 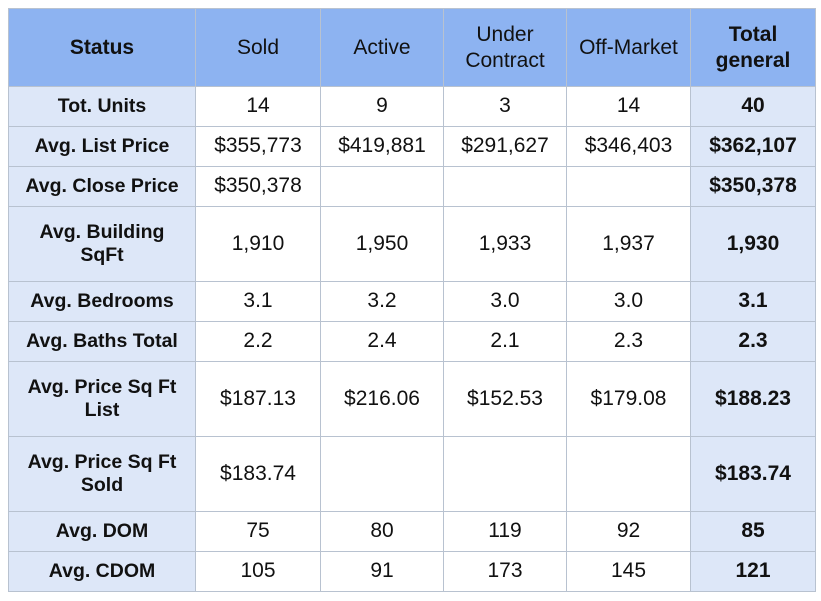 What do you see at coordinates (102, 186) in the screenshot?
I see `row-label: Avg. Close Price` at bounding box center [102, 186].